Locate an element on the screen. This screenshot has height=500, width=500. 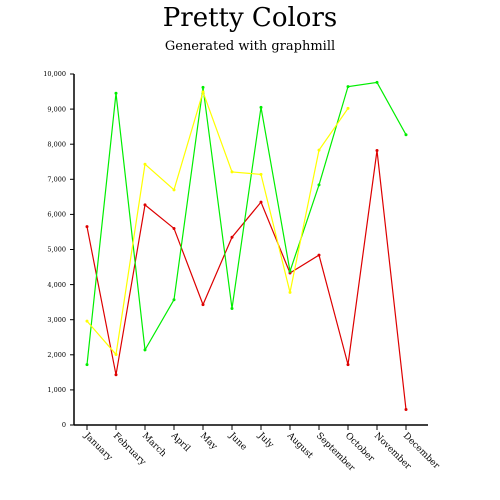
x-tick-label: June is located at coordinates (237, 441).